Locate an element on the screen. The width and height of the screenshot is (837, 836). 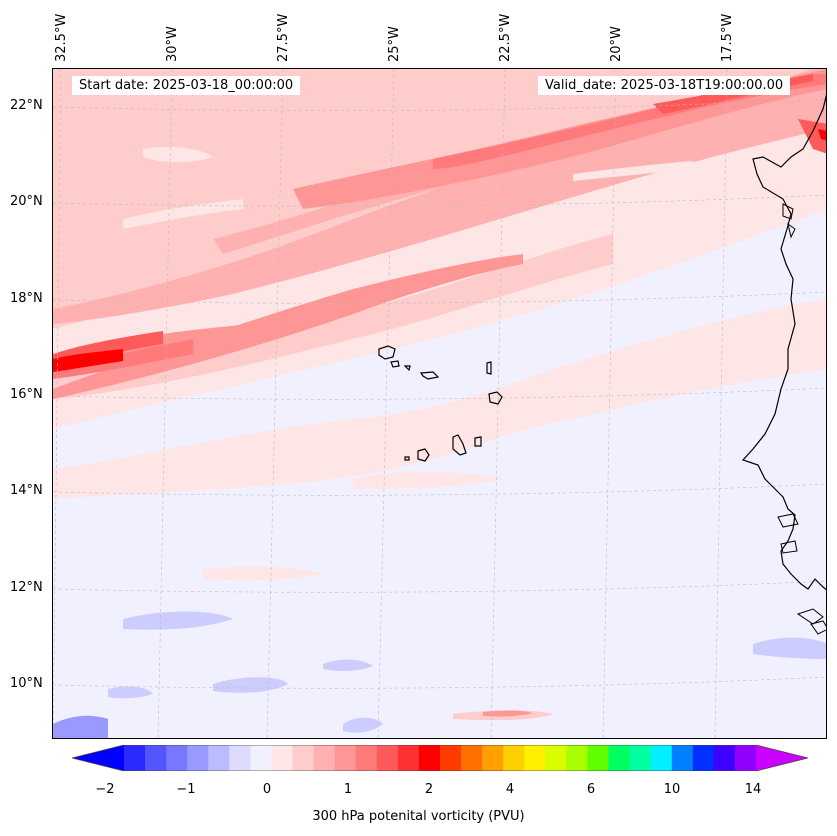
cbar-tick-14: 14 is located at coordinates (753, 789).